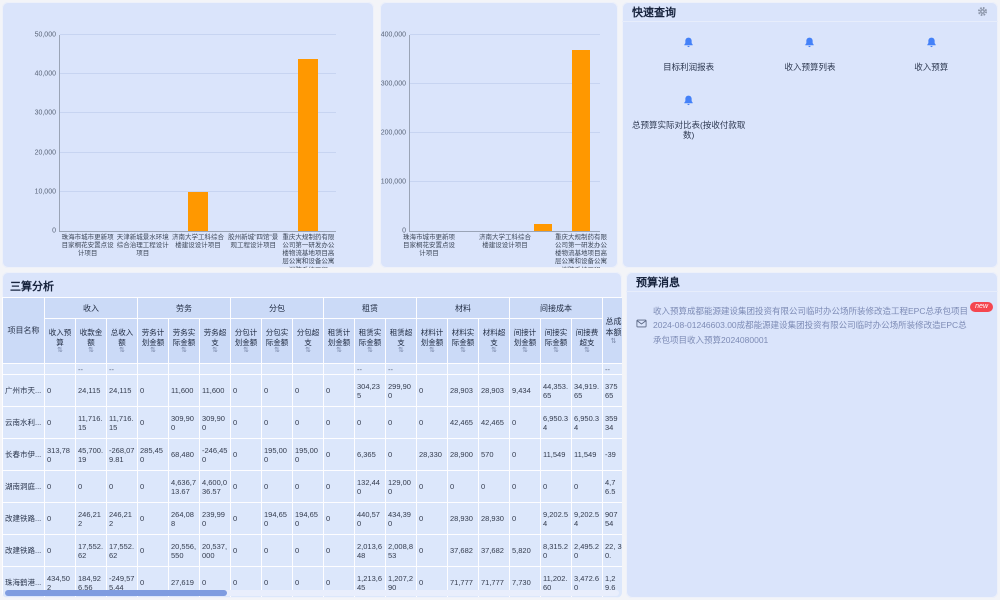 Image resolution: width=1000 pixels, height=600 pixels. Describe the element at coordinates (246, 337) in the screenshot. I see `col-header-label: 分包计划金额` at that location.